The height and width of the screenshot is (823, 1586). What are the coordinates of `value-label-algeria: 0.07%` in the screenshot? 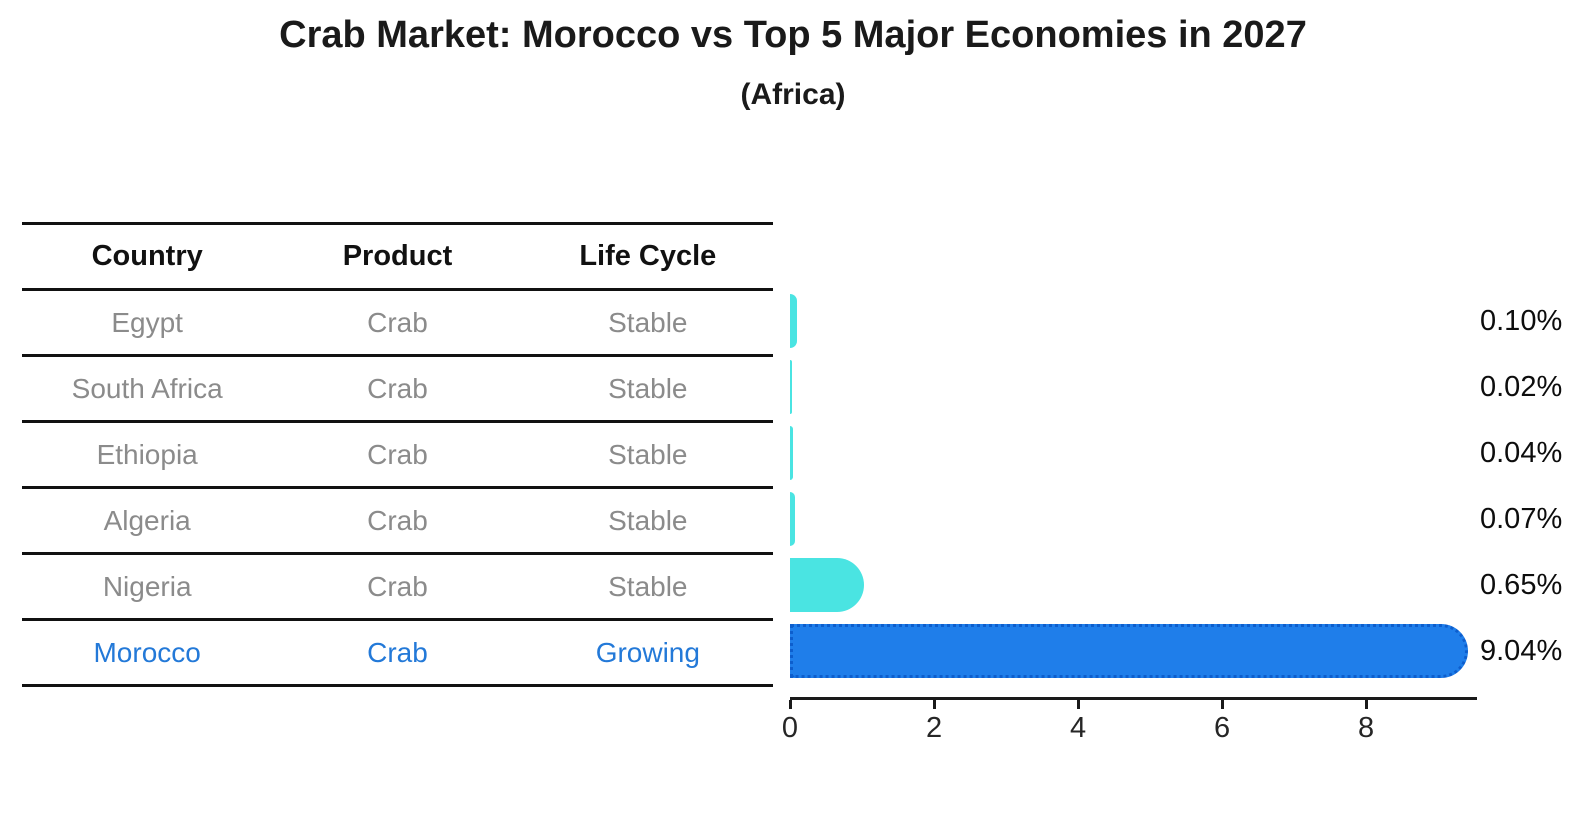 It's located at (1521, 518).